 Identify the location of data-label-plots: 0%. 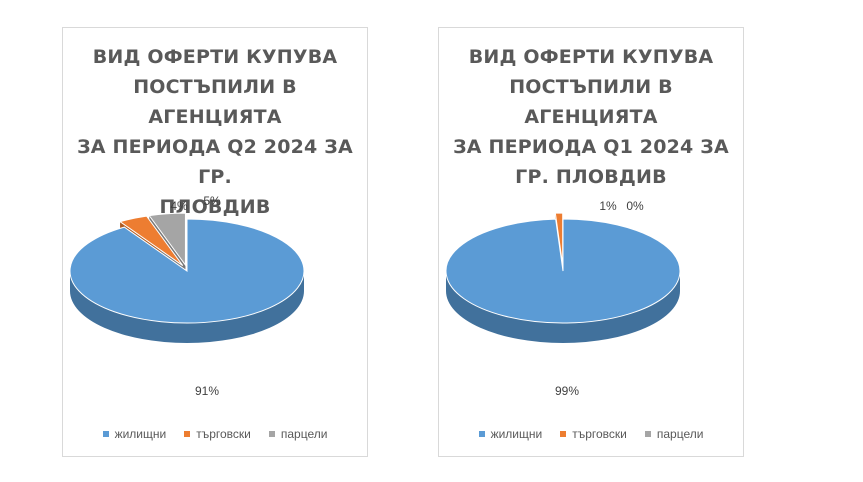
(635, 206).